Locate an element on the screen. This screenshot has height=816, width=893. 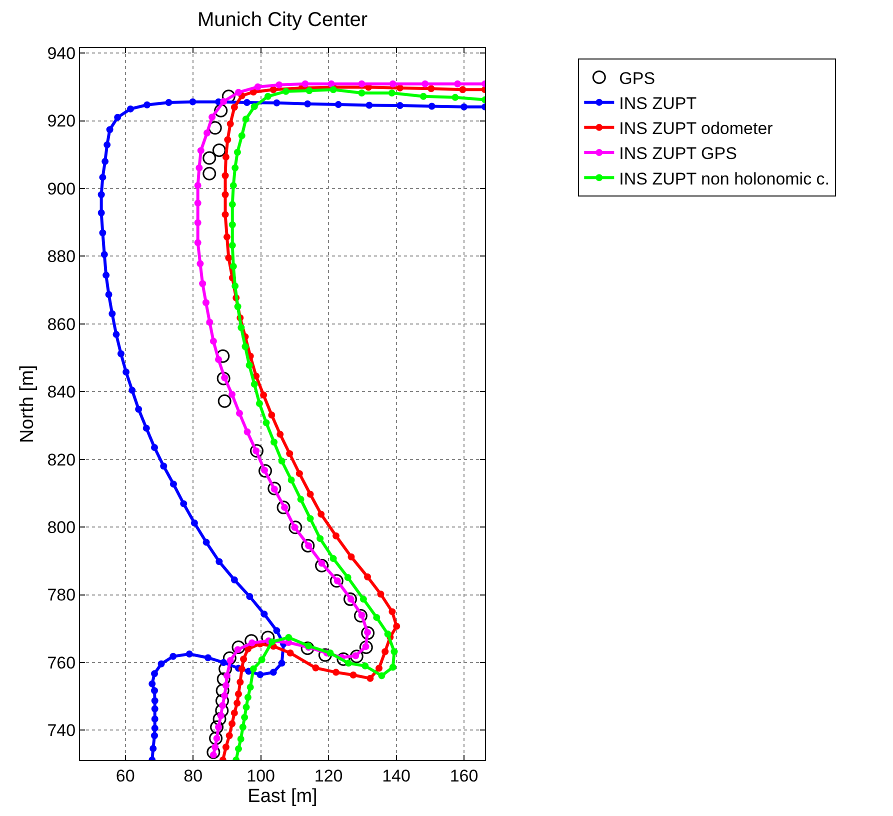
x-tick-label: 60 is located at coordinates (125, 776).